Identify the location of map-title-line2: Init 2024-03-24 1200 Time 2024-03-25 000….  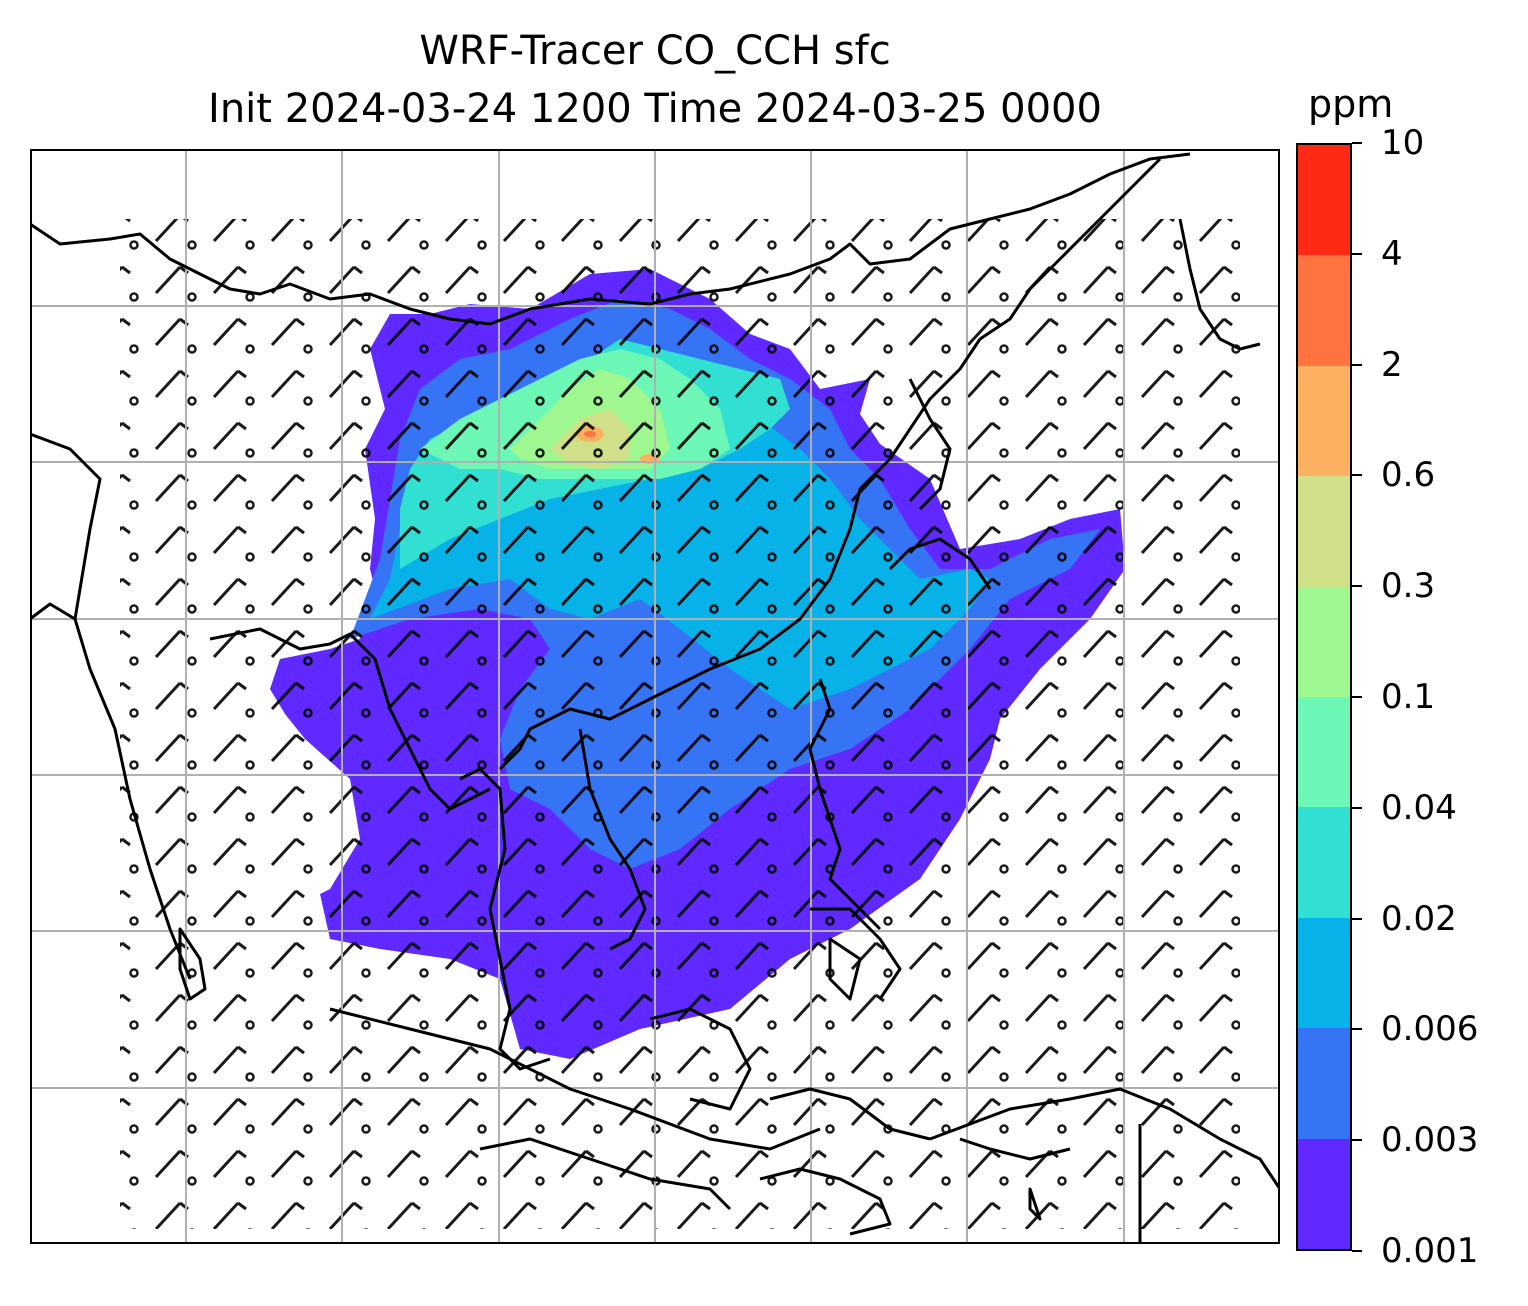
(655, 109).